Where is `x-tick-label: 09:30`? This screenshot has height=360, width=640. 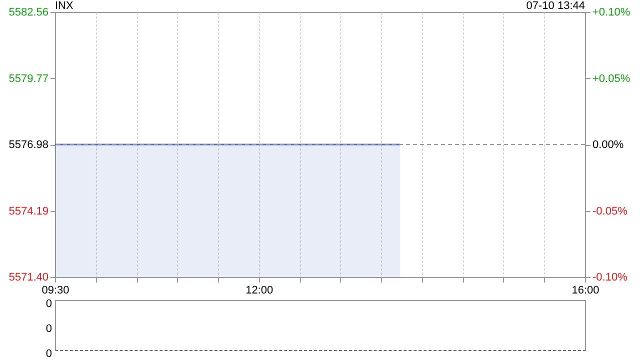
x-tick-label: 09:30 is located at coordinates (56, 290).